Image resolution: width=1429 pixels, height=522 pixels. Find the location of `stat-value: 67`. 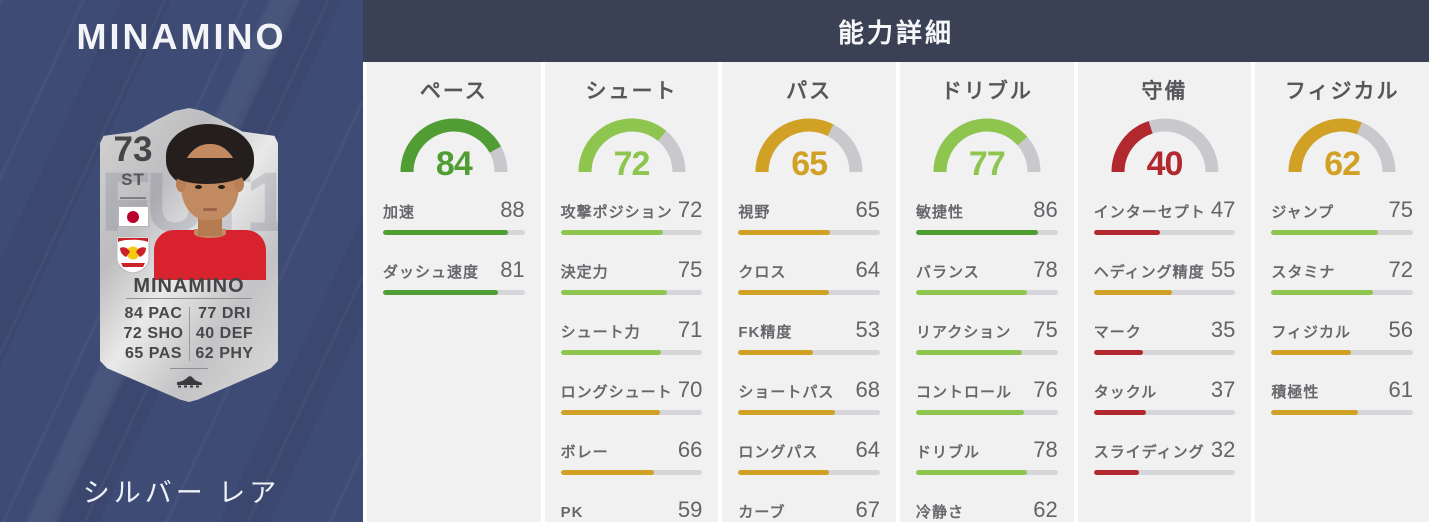

stat-value: 67 is located at coordinates (868, 509).